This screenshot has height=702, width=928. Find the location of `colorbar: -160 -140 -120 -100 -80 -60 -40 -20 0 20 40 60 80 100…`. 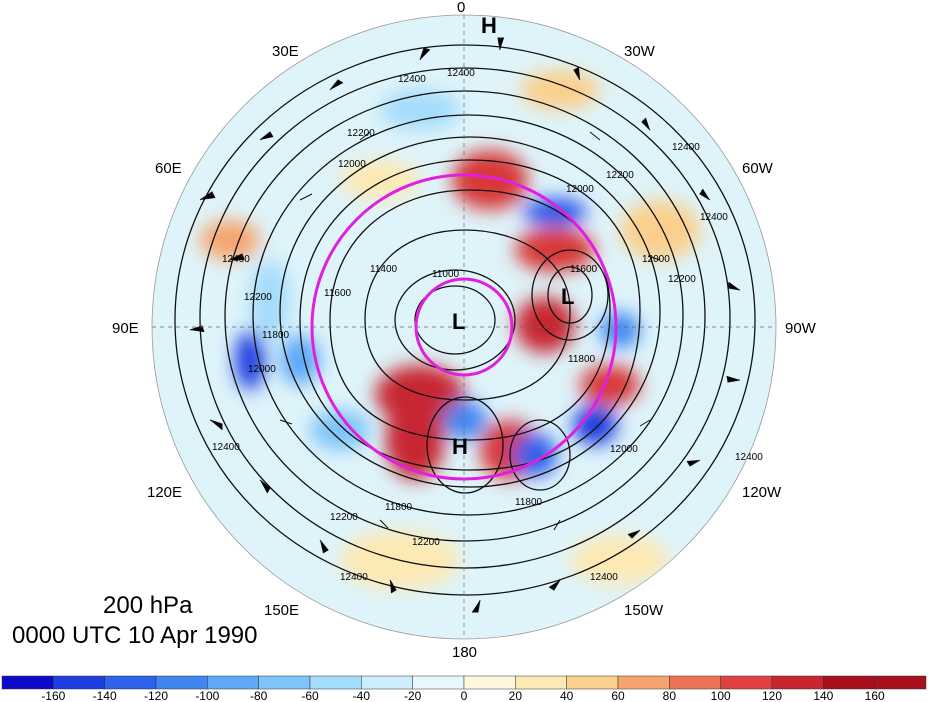

colorbar: -160 -140 -120 -100 -80 -60 -40 -20 0 20 40 60 80 100… is located at coordinates (464, 688).